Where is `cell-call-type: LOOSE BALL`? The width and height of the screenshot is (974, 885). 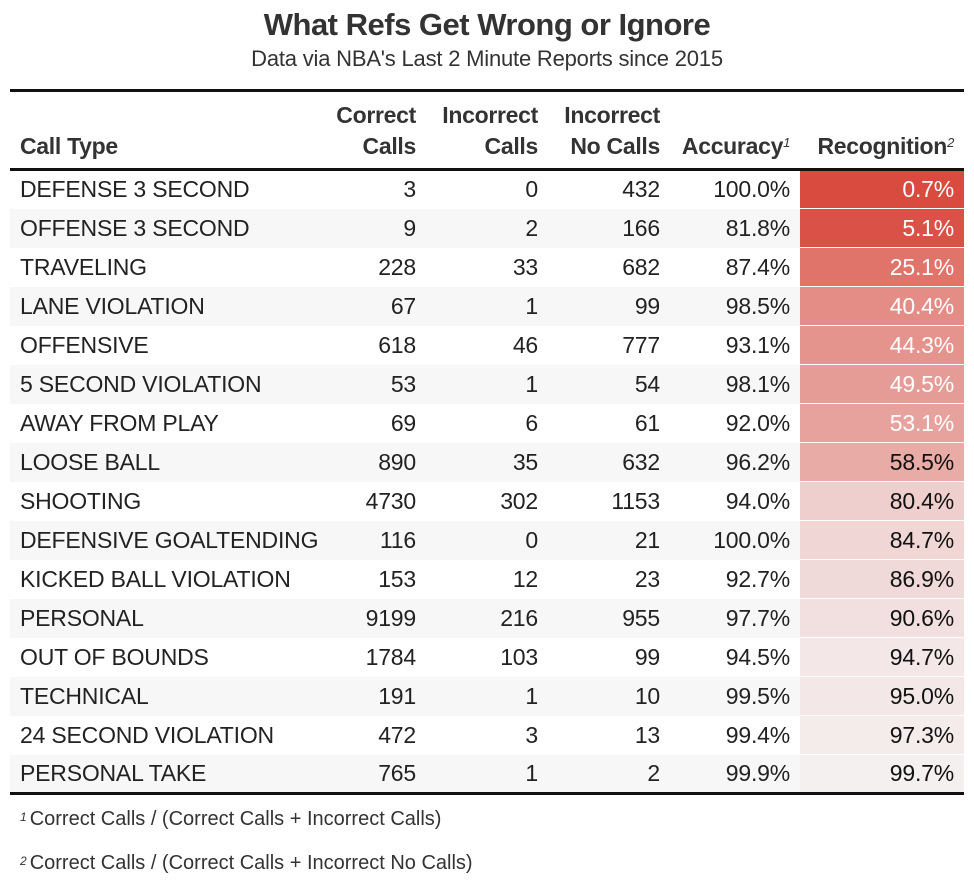
cell-call-type: LOOSE BALL is located at coordinates (90, 461).